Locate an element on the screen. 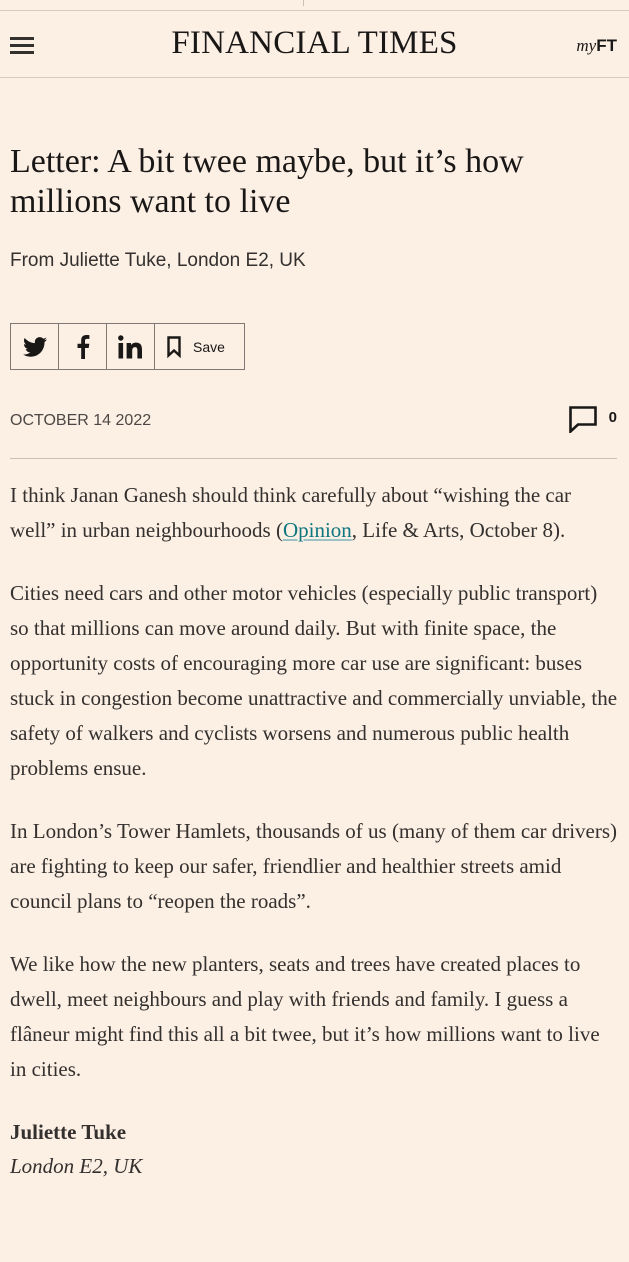 The height and width of the screenshot is (1262, 629). opinion-link: Opinion is located at coordinates (317, 530).